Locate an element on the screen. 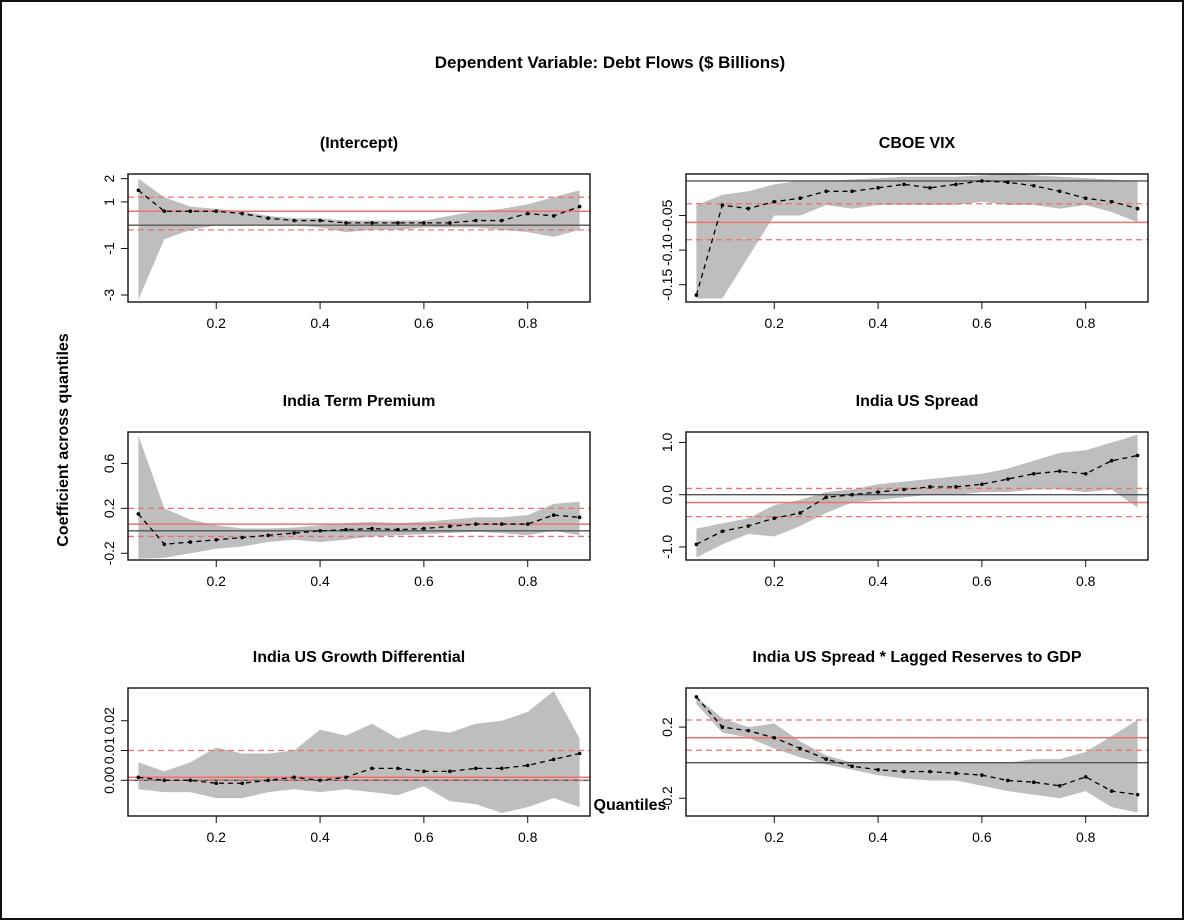 Image resolution: width=1184 pixels, height=923 pixels. y-tick-label: 0.02 is located at coordinates (109, 720).